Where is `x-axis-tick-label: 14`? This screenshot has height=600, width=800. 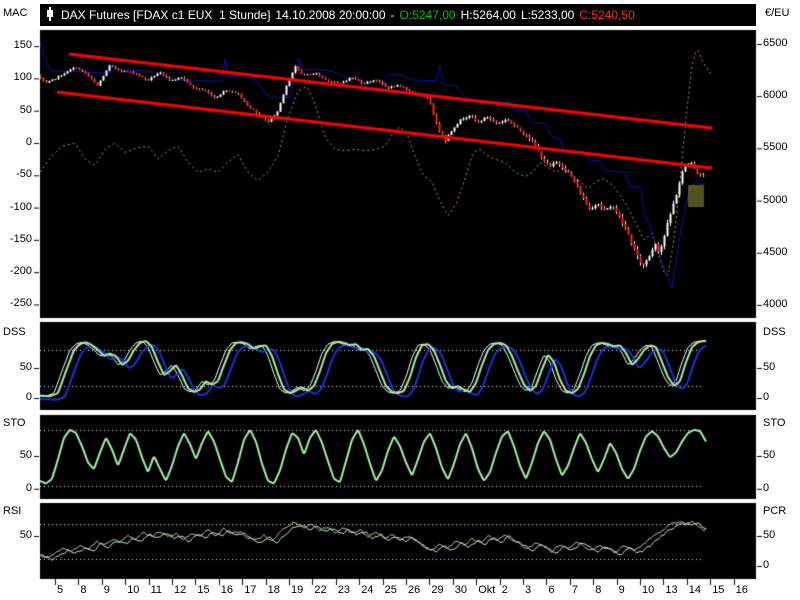
x-axis-tick-label: 14 is located at coordinates (695, 590).